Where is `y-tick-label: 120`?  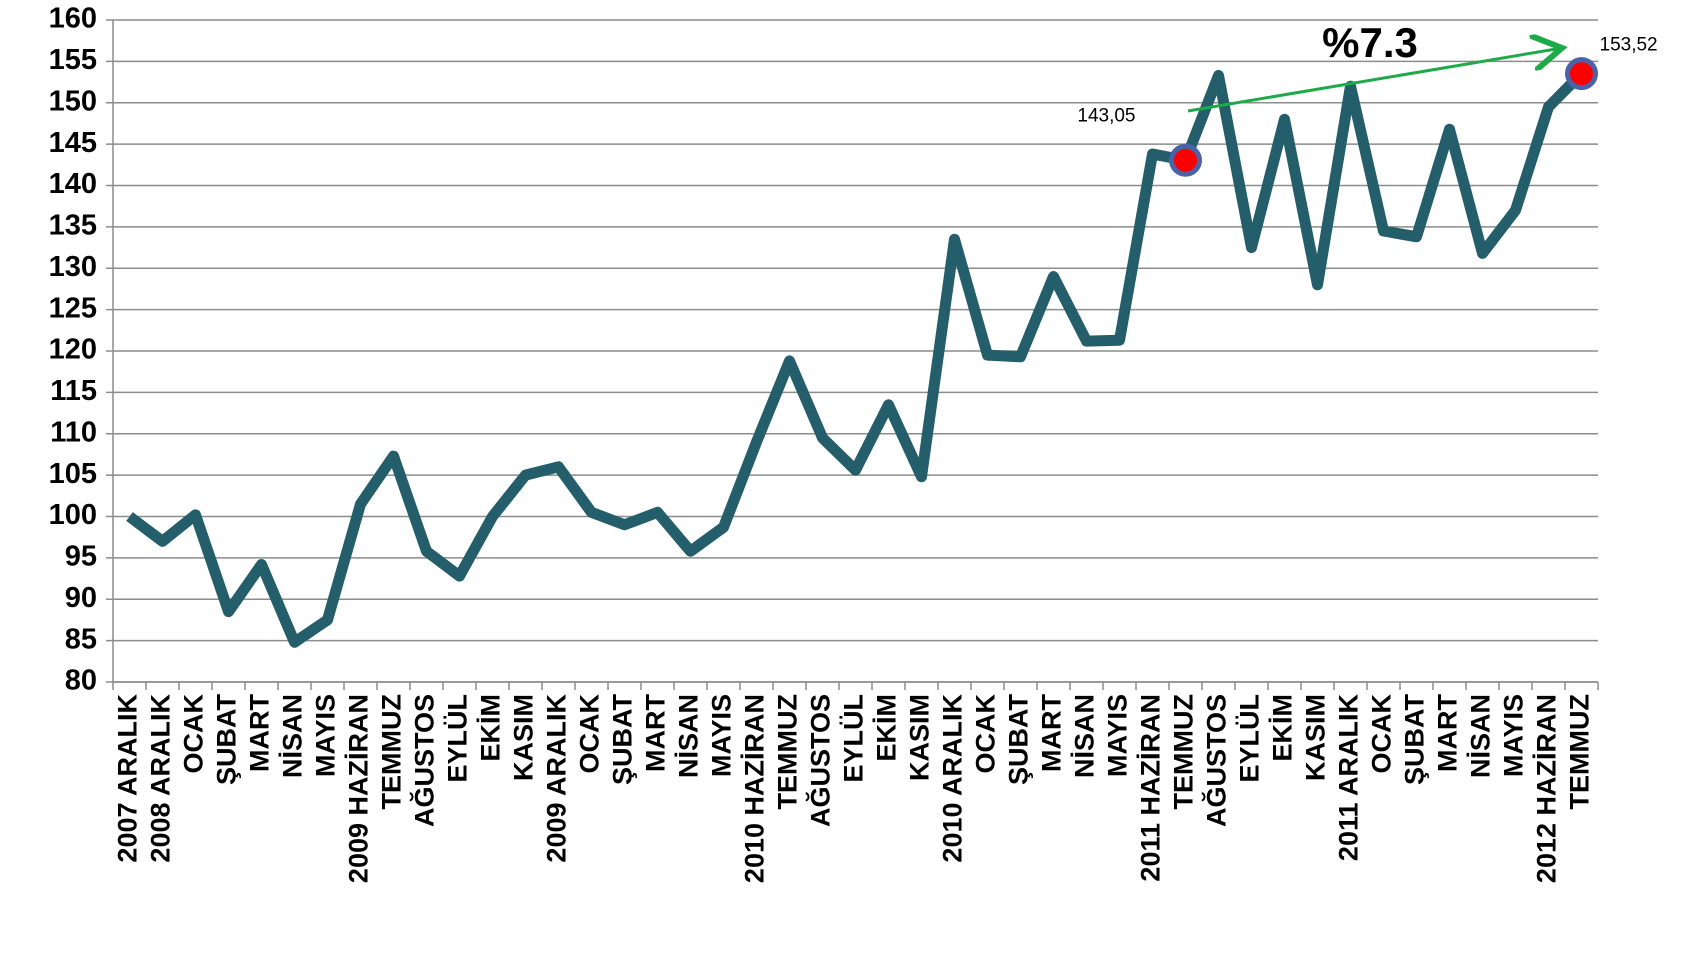 y-tick-label: 120 is located at coordinates (73, 350).